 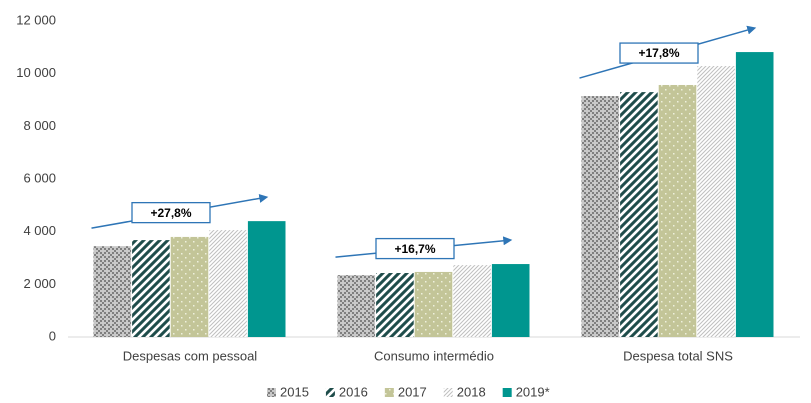 I want to click on y-tick-label: 2 000, so click(x=39, y=283).